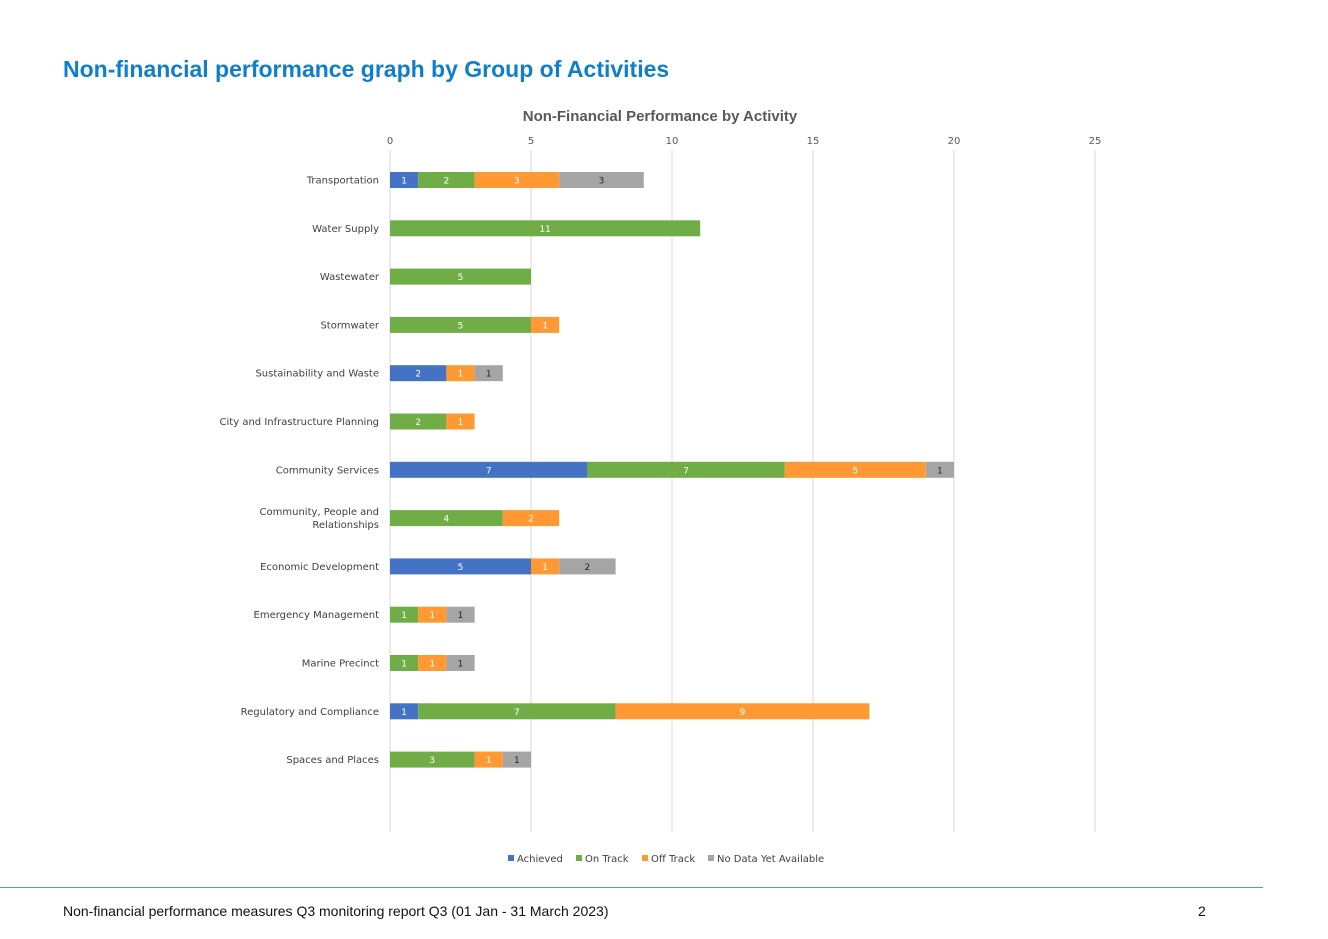 This screenshot has height=939, width=1328. Describe the element at coordinates (390, 141) in the screenshot. I see `x-tick-label: 0` at that location.